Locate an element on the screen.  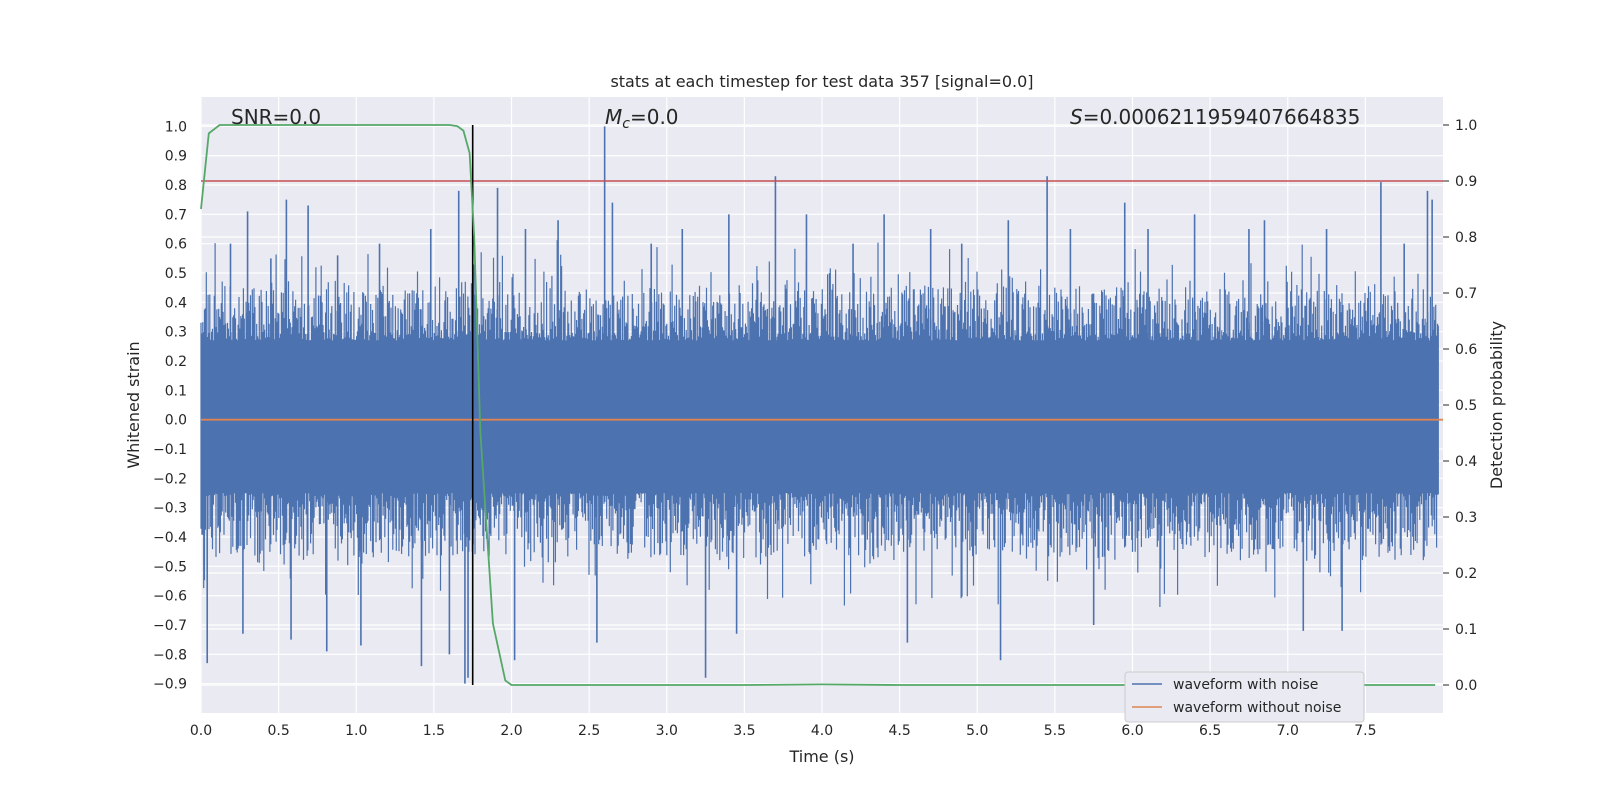
s-annotation: S=0.000621195940766483​5 is located at coordinates (1215, 117).